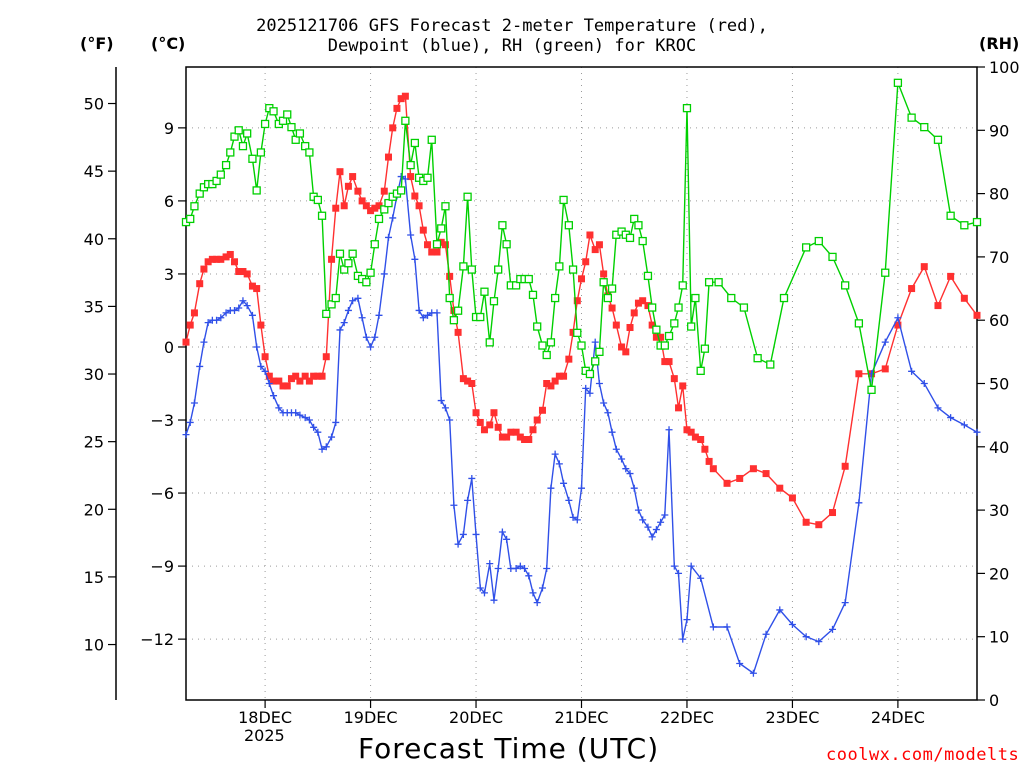  I want to click on celsius-tick-label: −12, so click(157, 639).